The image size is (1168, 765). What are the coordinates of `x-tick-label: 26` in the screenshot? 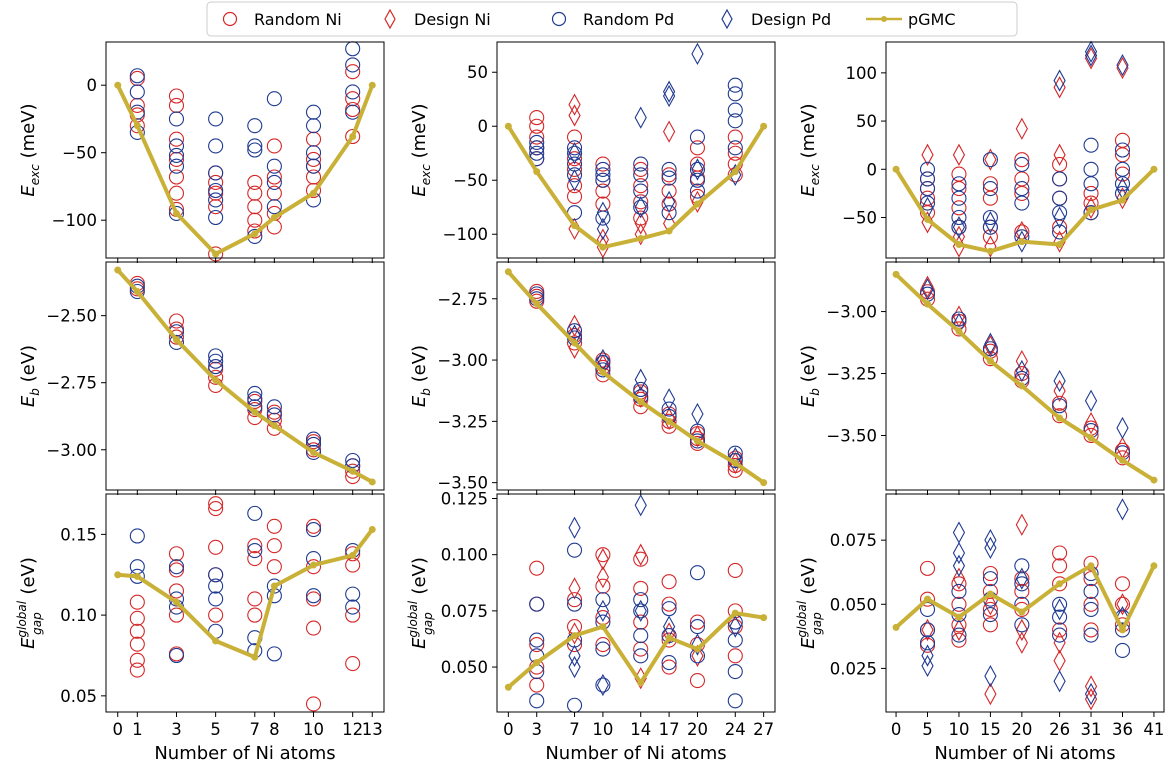 It's located at (1059, 729).